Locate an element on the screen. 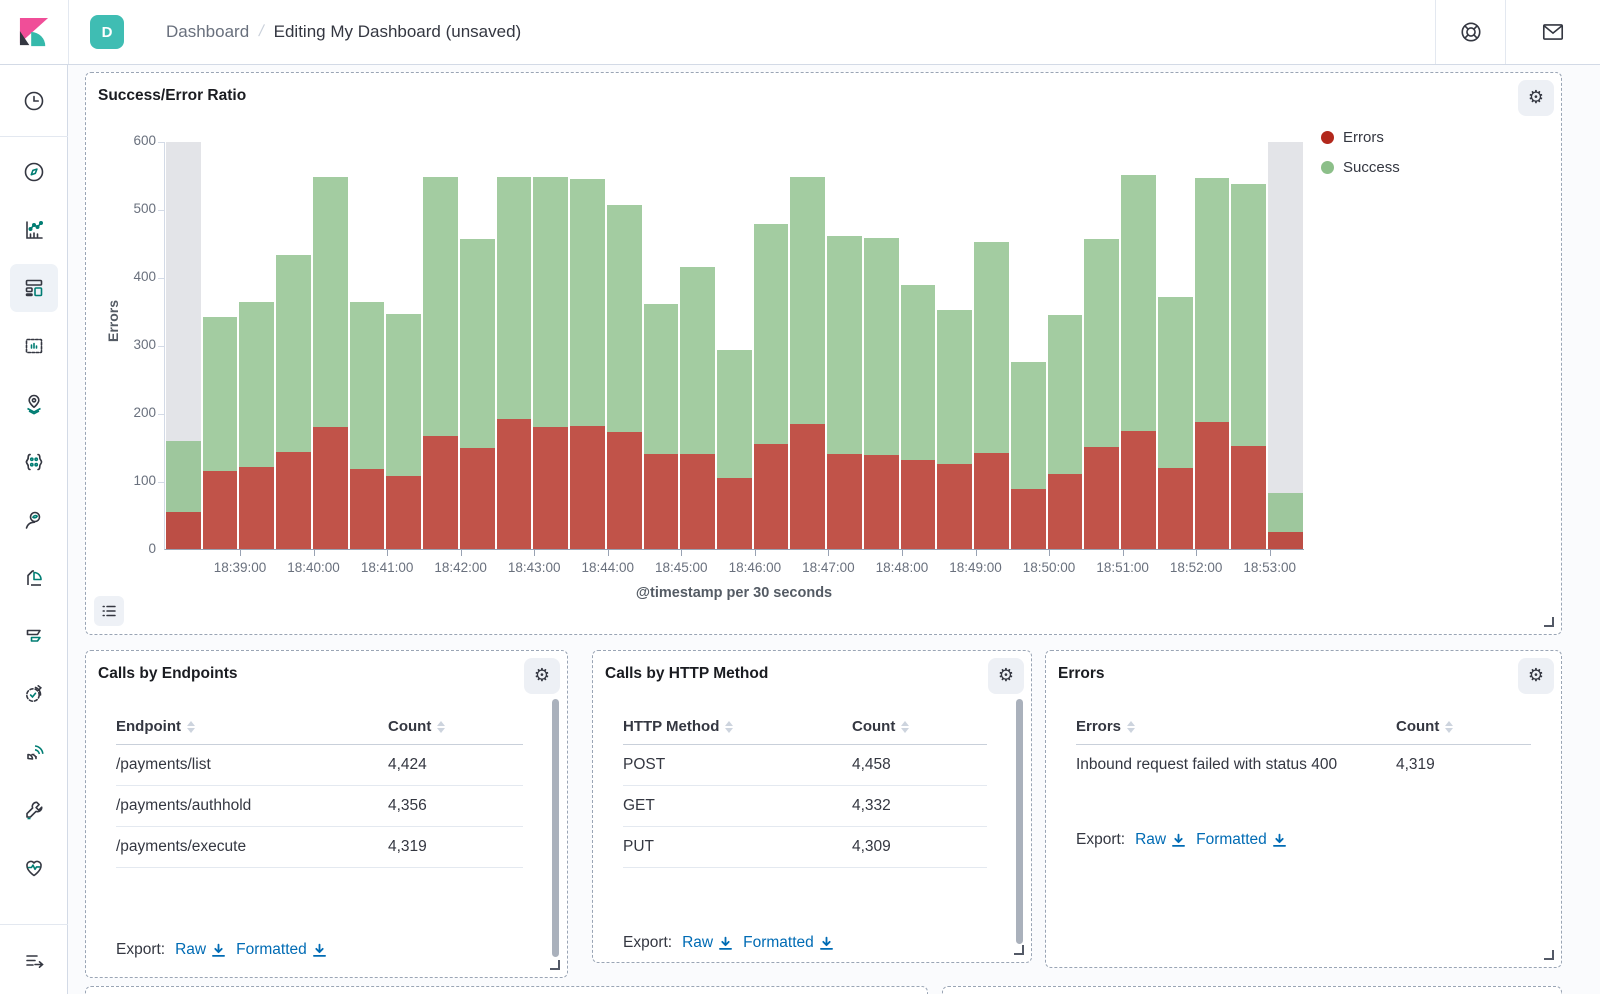 This screenshot has width=1600, height=994. breadcrumb-dashboard-link: Dashboard is located at coordinates (208, 31).